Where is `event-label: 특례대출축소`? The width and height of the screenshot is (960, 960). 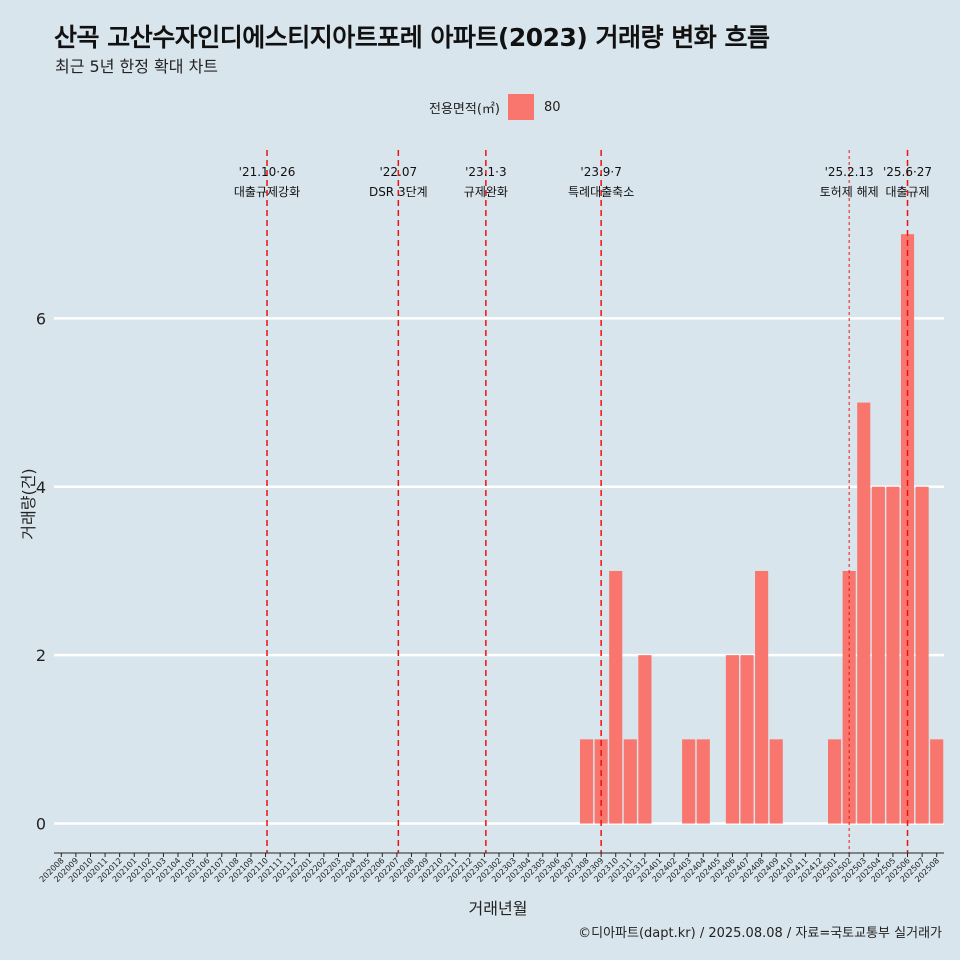
event-label: 특례대출축소 is located at coordinates (601, 192).